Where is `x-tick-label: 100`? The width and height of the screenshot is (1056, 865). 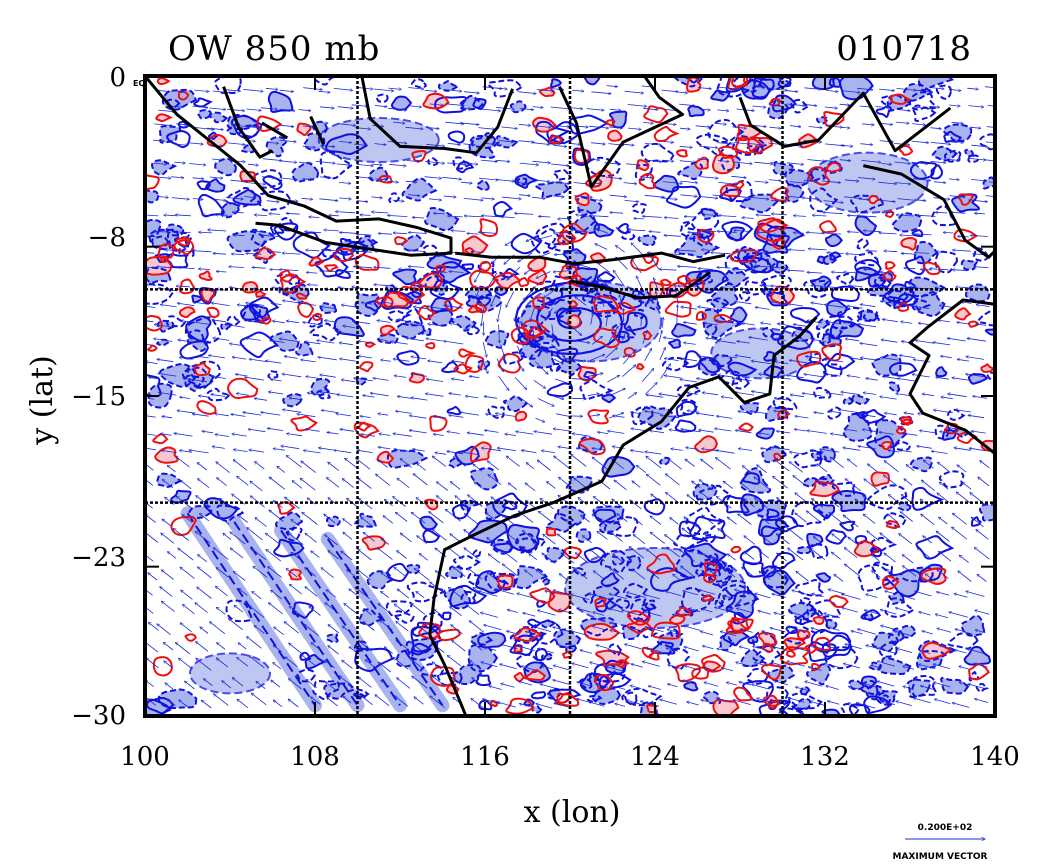
x-tick-label: 100 is located at coordinates (145, 757).